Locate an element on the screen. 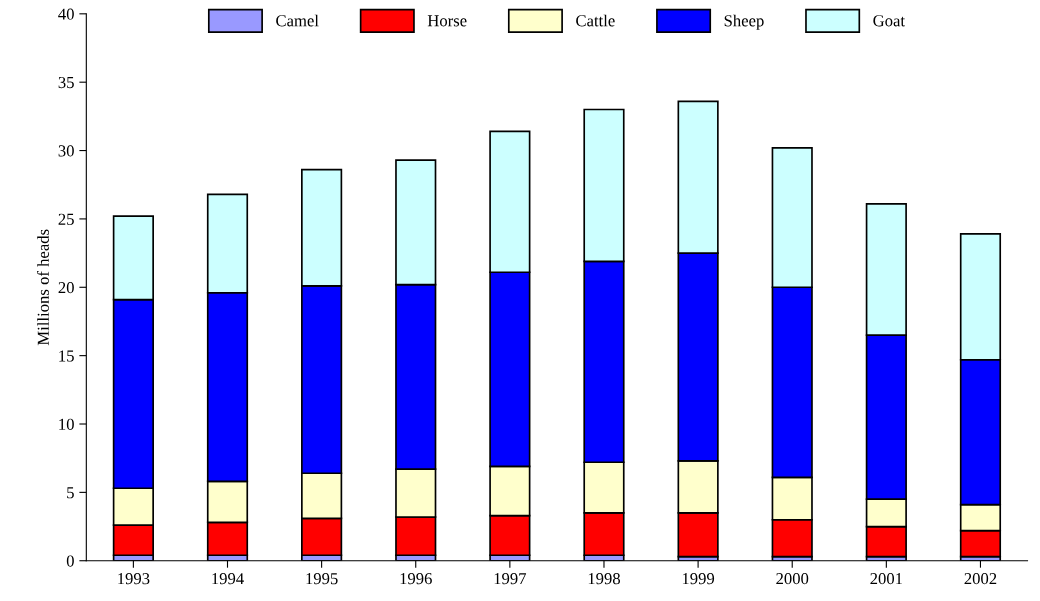  y-tick-label: 0 is located at coordinates (70, 561).